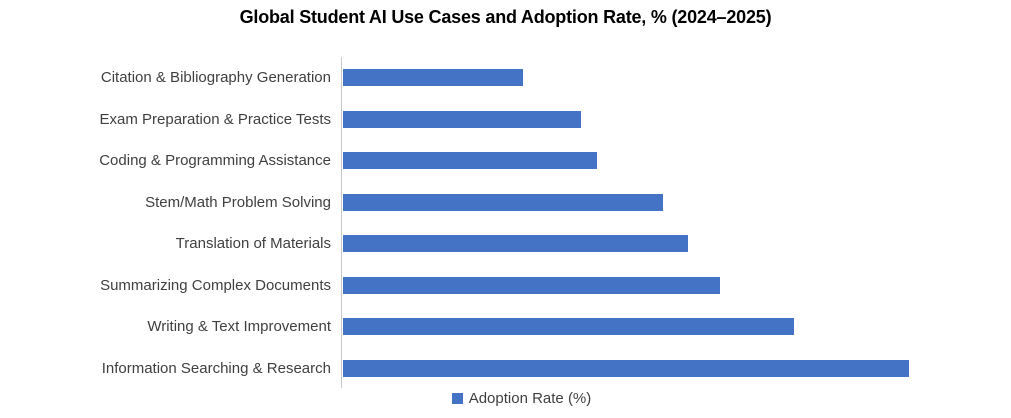 This screenshot has width=1011, height=418. I want to click on bar-row: Stem/Math Problem Solving, so click(505, 203).